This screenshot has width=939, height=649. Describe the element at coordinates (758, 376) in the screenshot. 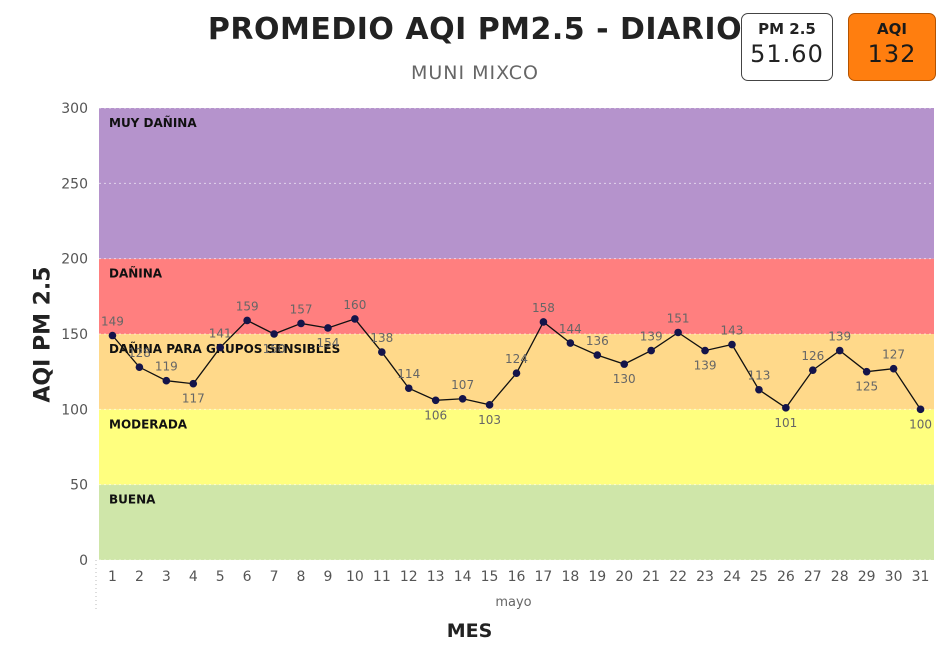

I see `data-label: 113` at that location.